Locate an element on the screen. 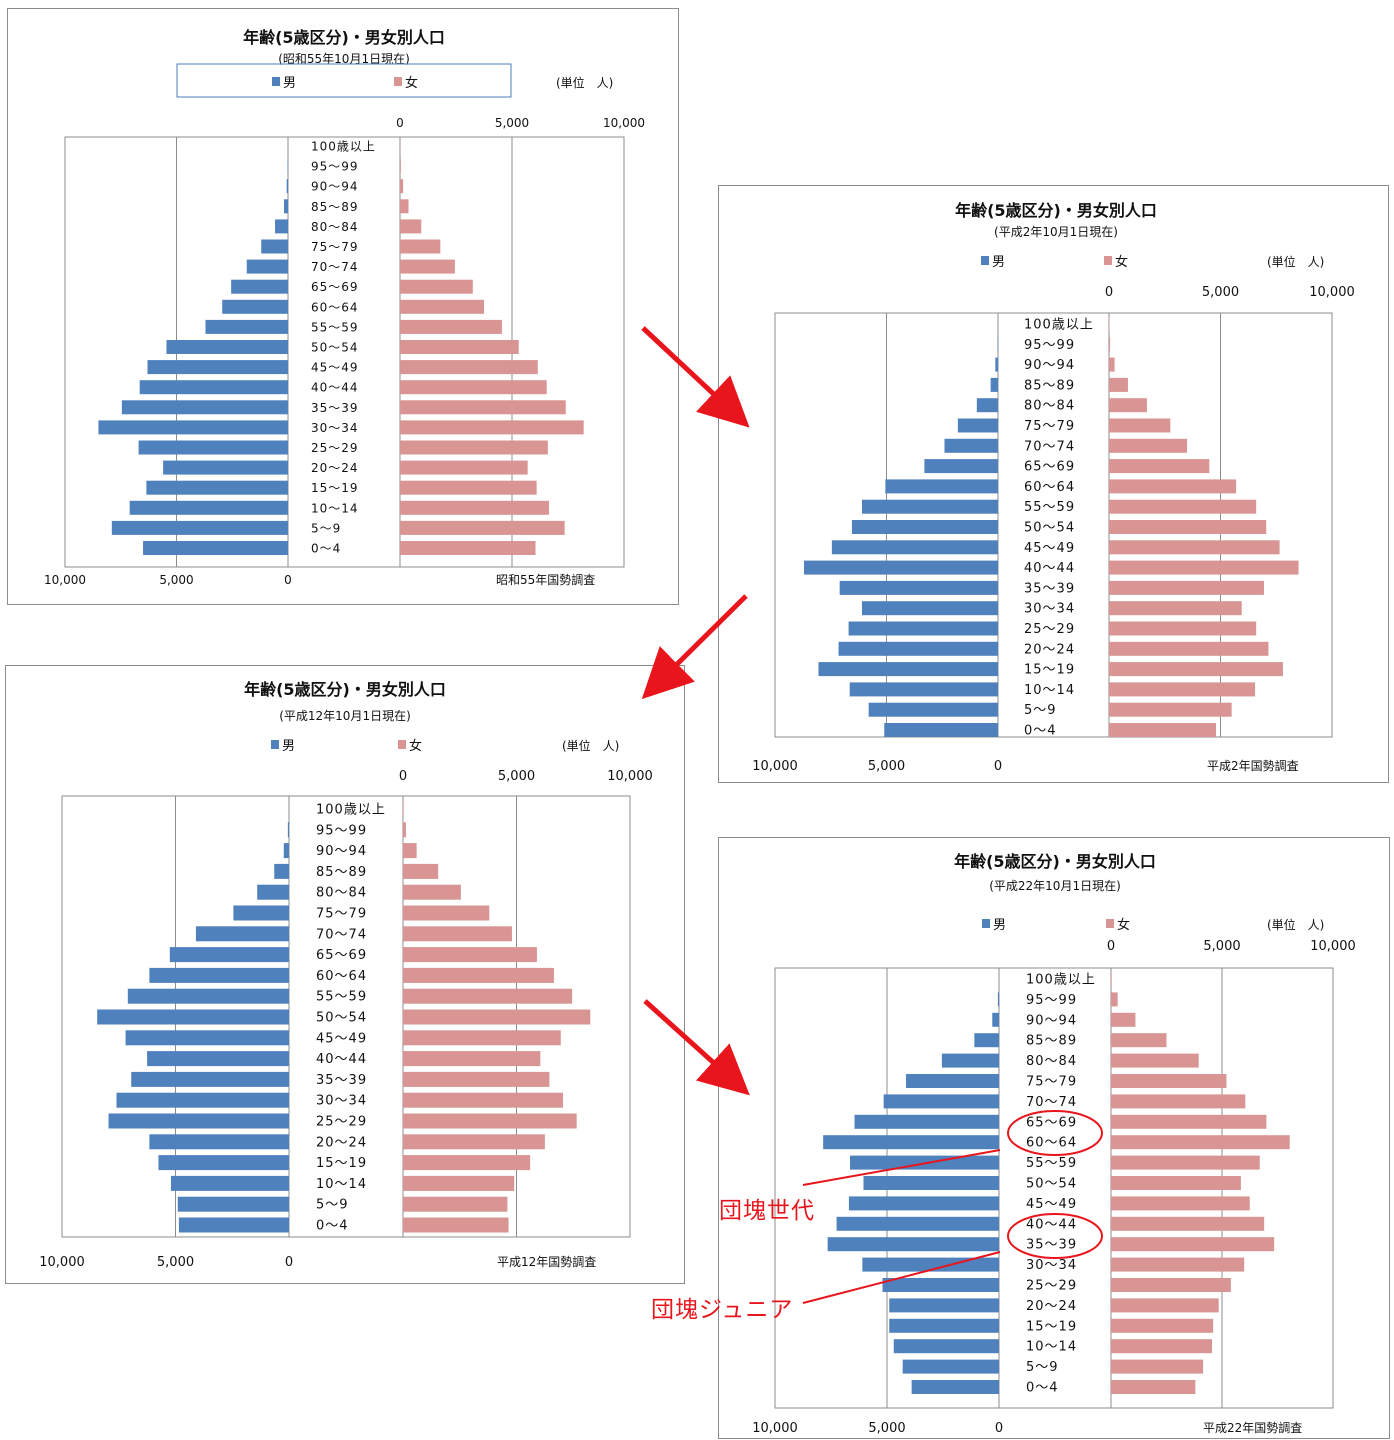  category-label: 80～84 is located at coordinates (335, 227).